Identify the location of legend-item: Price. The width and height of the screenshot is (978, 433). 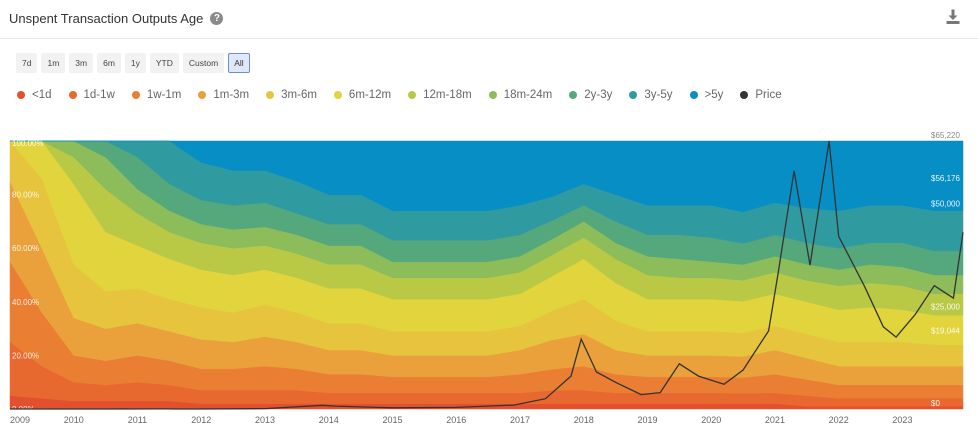
(761, 95).